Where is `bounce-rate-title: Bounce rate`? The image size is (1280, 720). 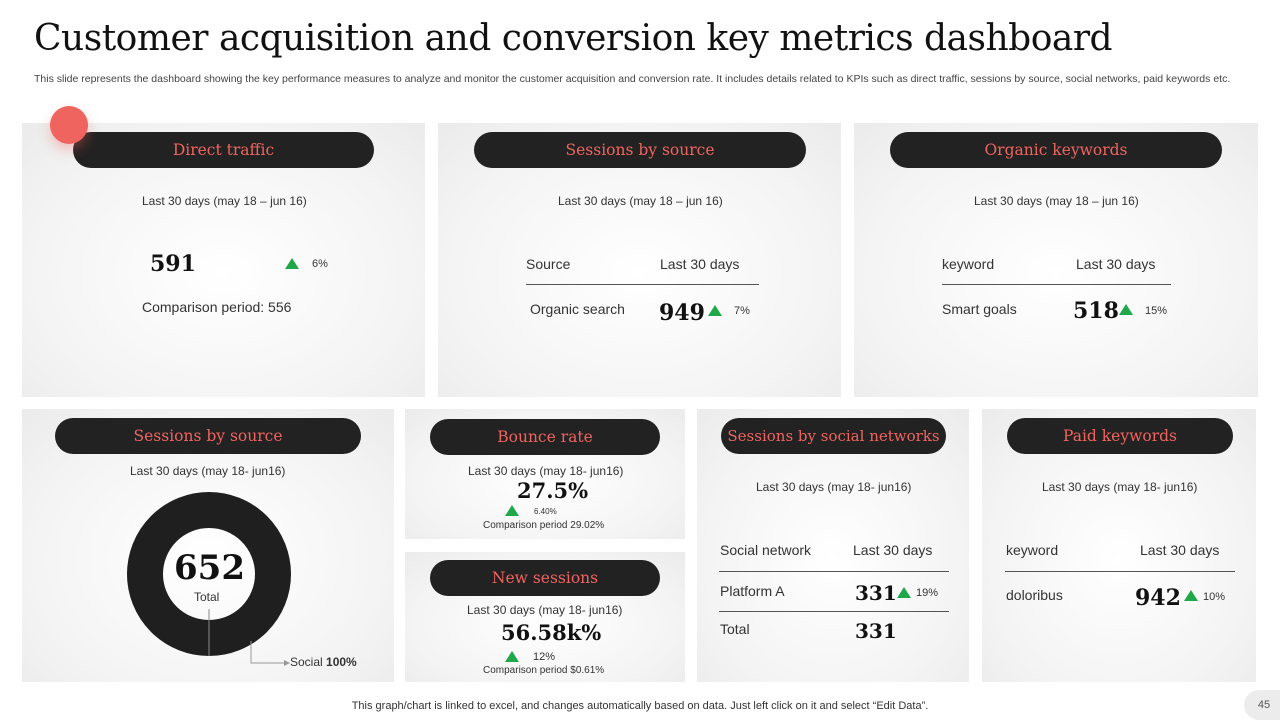 bounce-rate-title: Bounce rate is located at coordinates (545, 437).